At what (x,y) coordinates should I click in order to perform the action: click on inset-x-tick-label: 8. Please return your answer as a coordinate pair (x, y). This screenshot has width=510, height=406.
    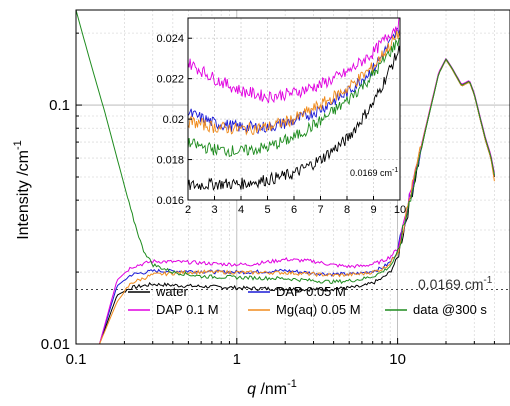
    Looking at the image, I should click on (347, 210).